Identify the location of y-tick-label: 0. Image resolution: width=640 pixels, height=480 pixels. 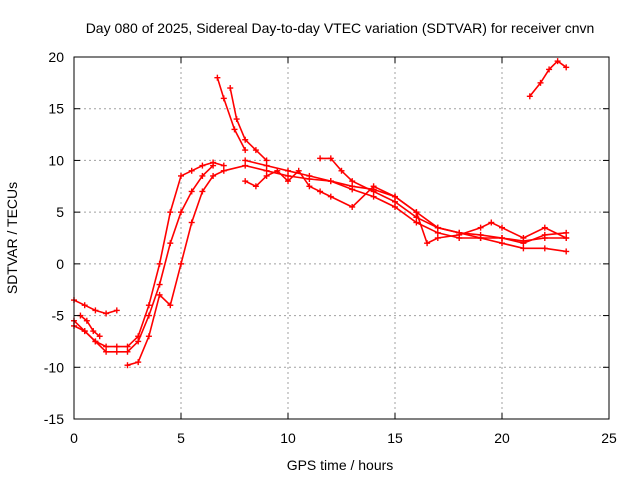
(60, 264).